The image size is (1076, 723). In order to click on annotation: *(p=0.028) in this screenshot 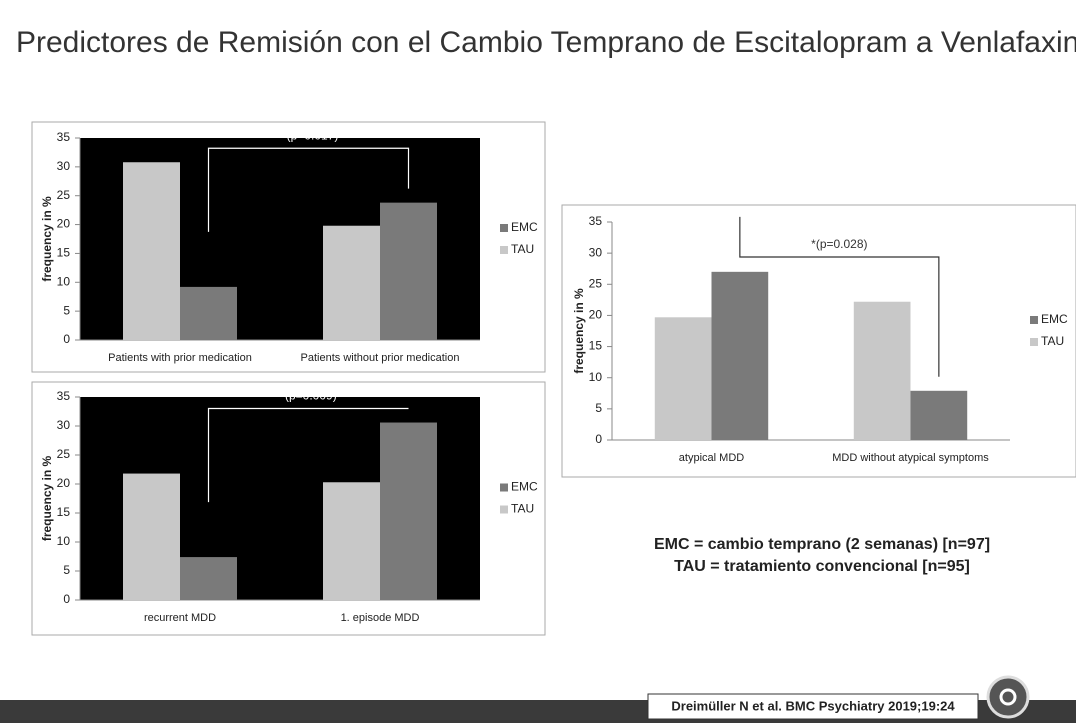, I will do `click(839, 244)`.